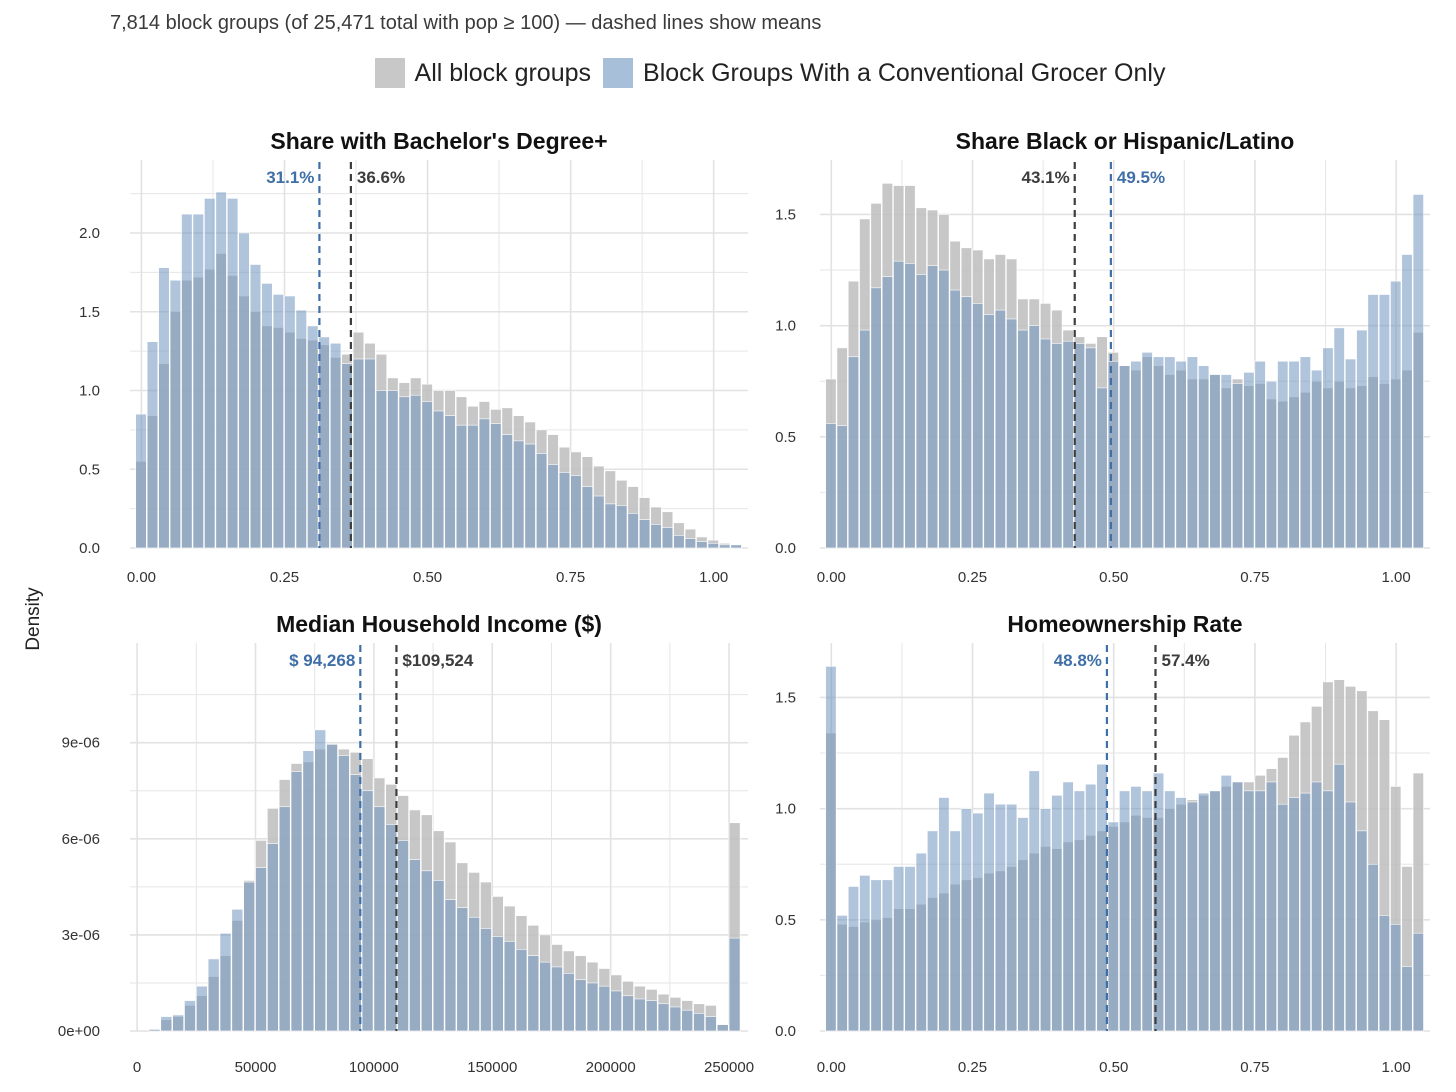 Image resolution: width=1456 pixels, height=1092 pixels. I want to click on mean-label-all: 43.1%, so click(1046, 177).